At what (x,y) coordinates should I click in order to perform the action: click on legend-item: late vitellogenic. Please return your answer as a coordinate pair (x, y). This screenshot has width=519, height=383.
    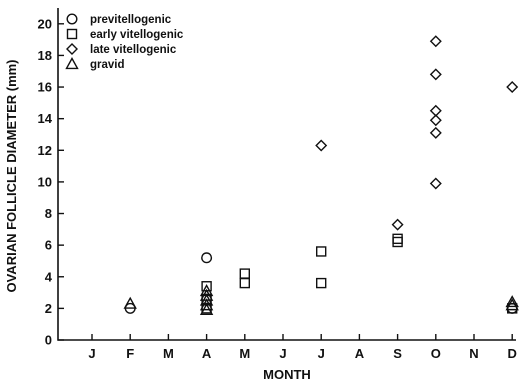
    Looking at the image, I should click on (121, 49).